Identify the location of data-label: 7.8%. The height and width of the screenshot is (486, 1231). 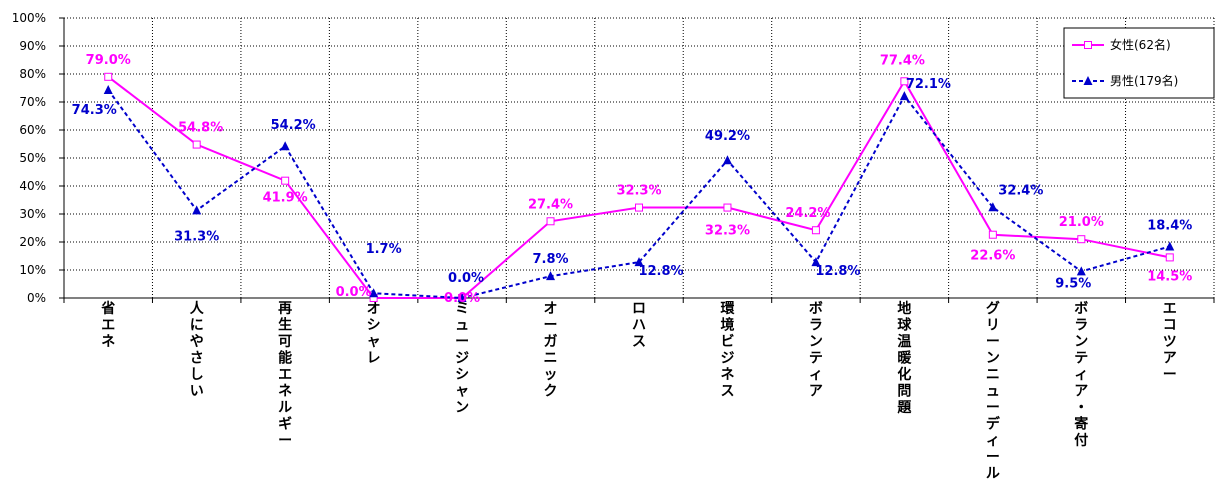
(551, 259).